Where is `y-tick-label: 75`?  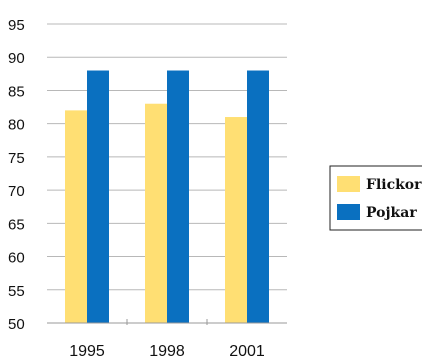 y-tick-label: 75 is located at coordinates (16, 158).